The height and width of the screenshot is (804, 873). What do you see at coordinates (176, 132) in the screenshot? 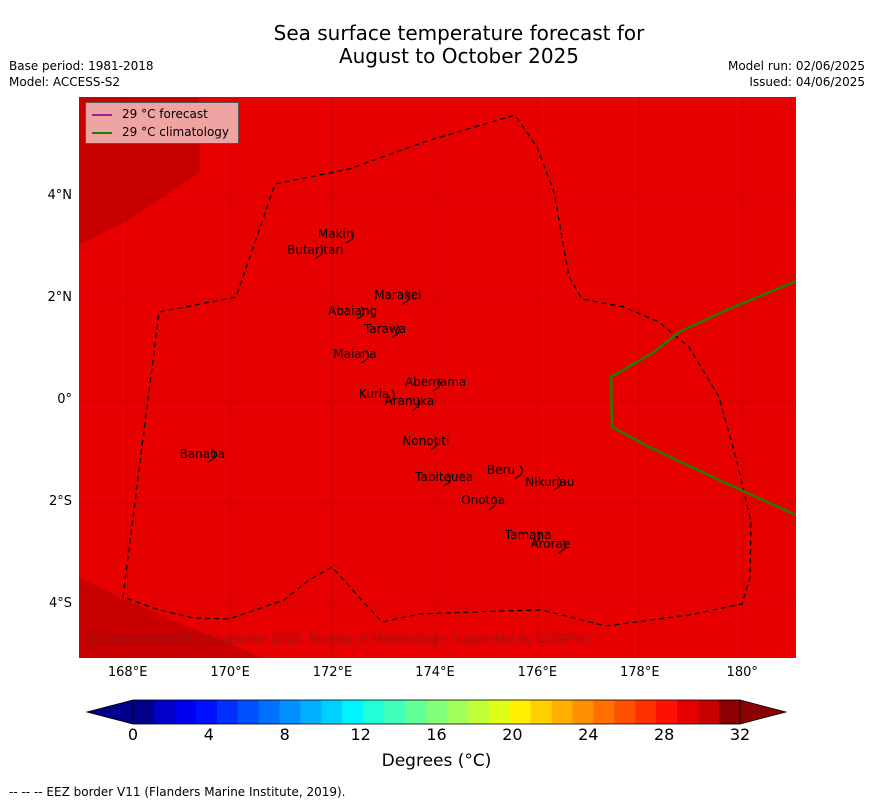
I see `legend-climatology-label: 29 °C climatology` at bounding box center [176, 132].